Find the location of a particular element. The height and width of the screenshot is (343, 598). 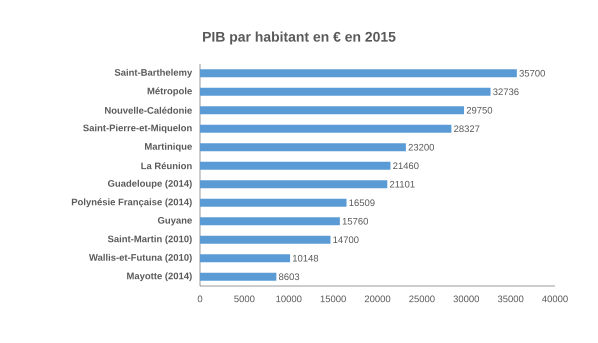

y-tick-label: Polynésie Française (2014) is located at coordinates (132, 203).